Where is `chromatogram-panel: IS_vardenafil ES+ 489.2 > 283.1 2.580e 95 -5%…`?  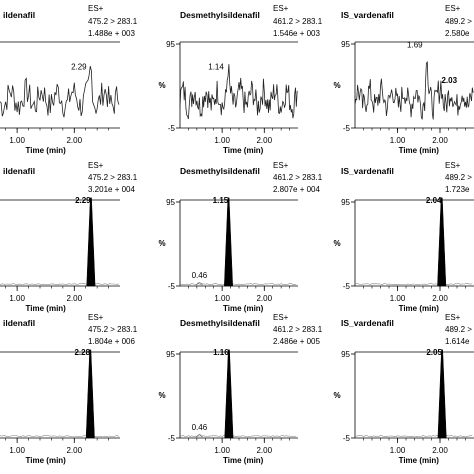
chromatogram-panel: IS_vardenafil ES+ 489.2 > 283.1 2.580e 95 -5%… is located at coordinates (403, 79).